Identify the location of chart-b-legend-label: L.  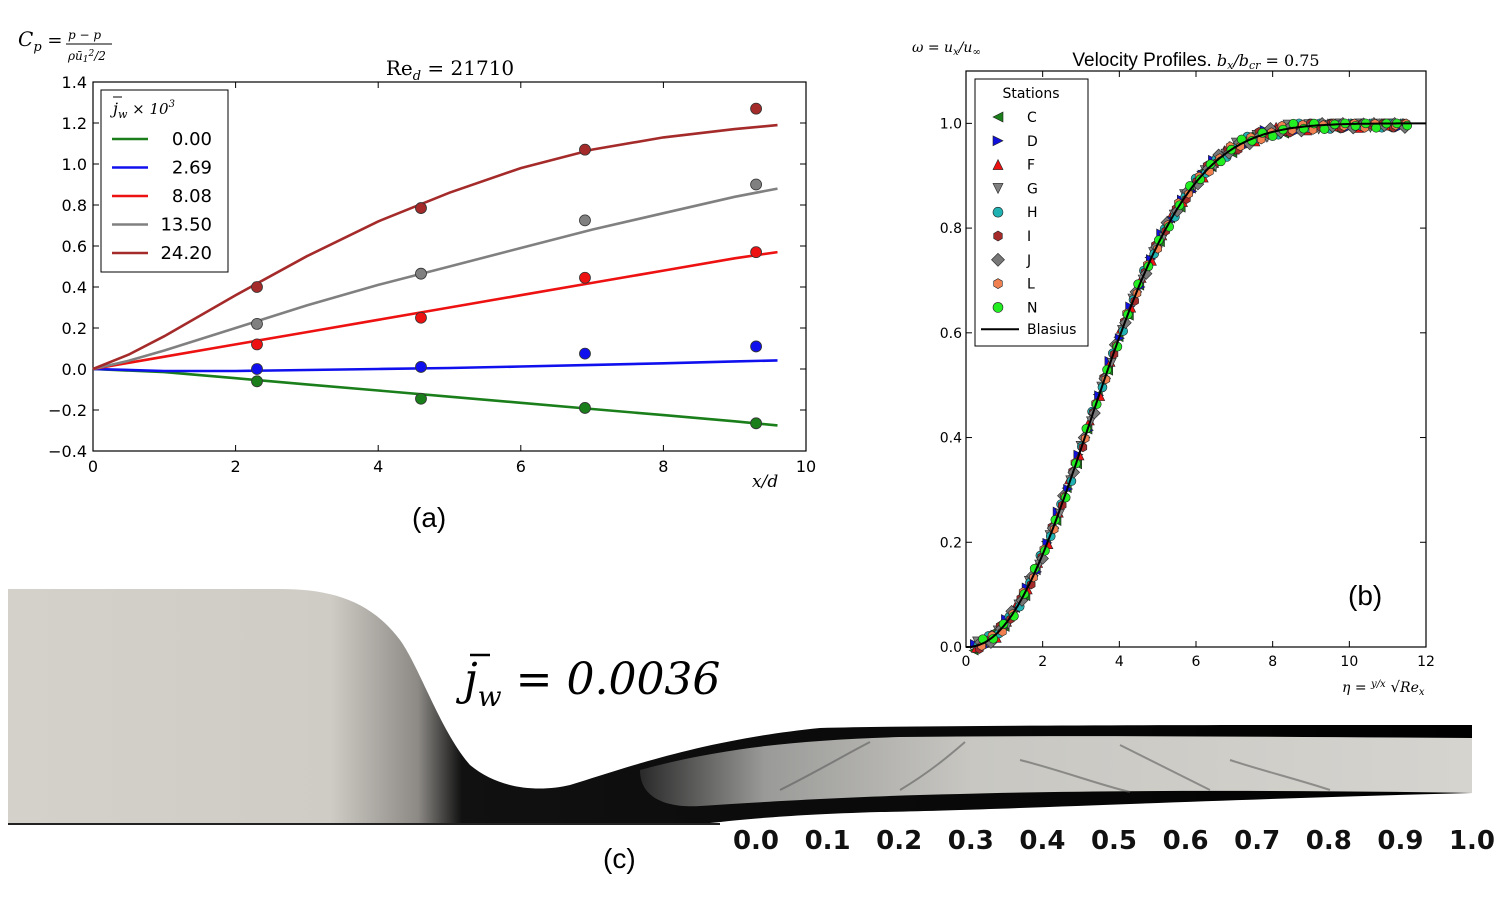
(1031, 285).